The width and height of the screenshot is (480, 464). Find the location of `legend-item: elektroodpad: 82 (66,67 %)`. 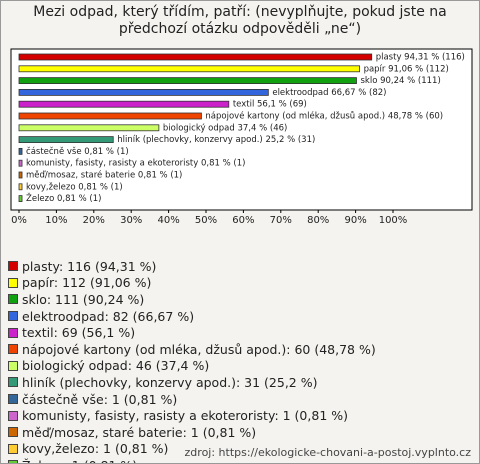

legend-item: elektroodpad: 82 (66,67 %) is located at coordinates (192, 316).